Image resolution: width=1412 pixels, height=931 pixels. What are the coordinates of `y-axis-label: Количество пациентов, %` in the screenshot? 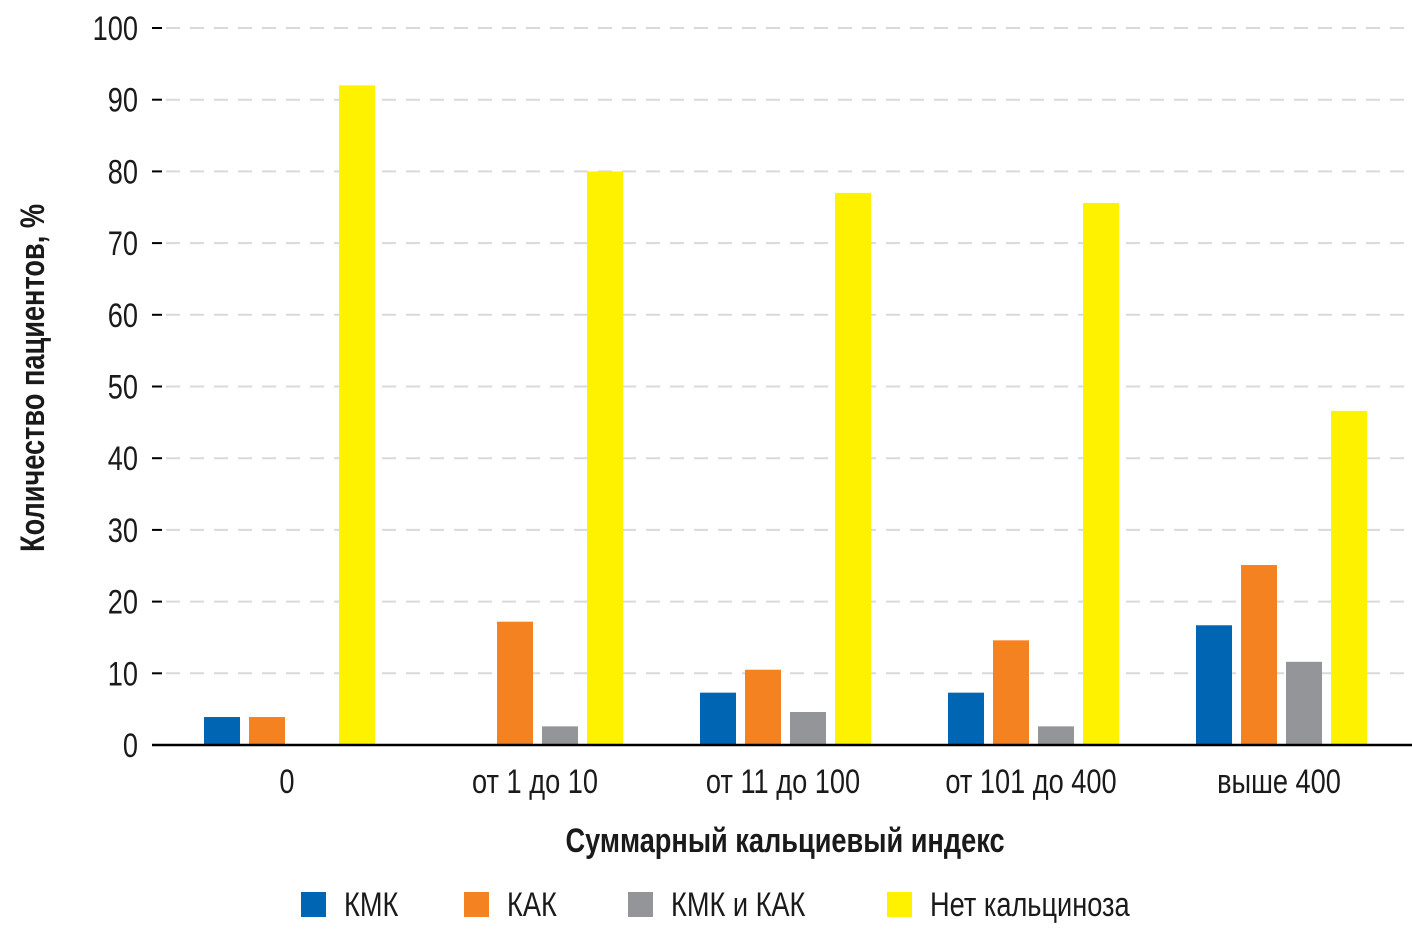 It's located at (32, 378).